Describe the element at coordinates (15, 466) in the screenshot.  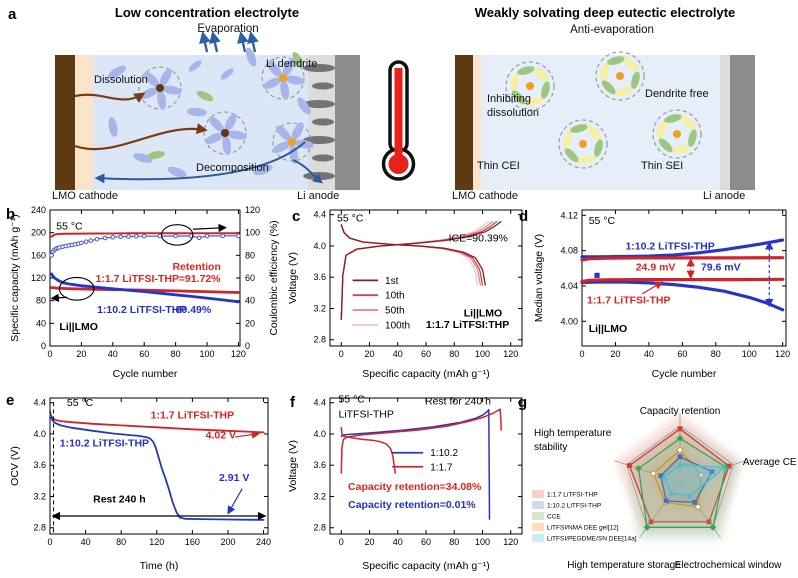
I see `y-axis-label: OCV (V)` at that location.